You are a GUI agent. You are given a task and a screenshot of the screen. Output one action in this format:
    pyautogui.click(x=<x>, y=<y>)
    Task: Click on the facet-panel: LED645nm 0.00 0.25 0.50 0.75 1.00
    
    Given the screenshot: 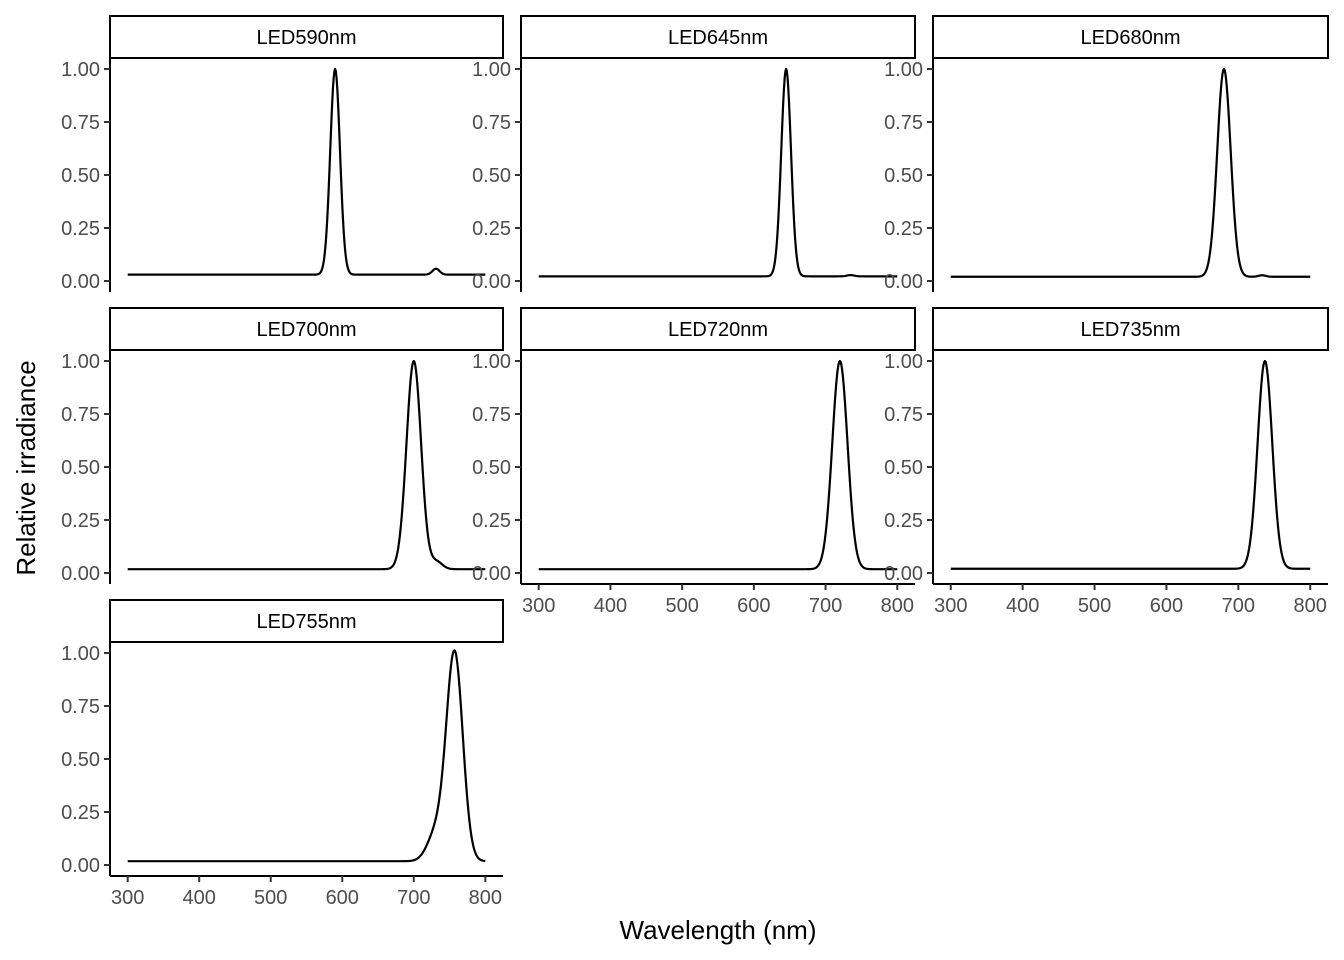 What is the action you would take?
    pyautogui.click(x=694, y=154)
    